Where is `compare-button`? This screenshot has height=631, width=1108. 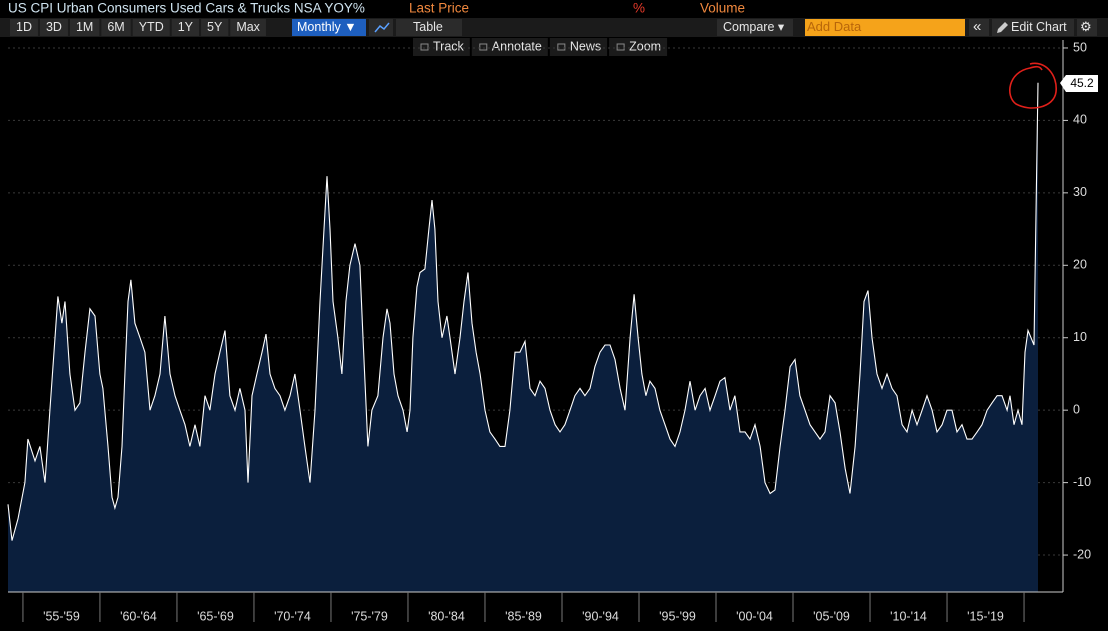
compare-button is located at coordinates (755, 27).